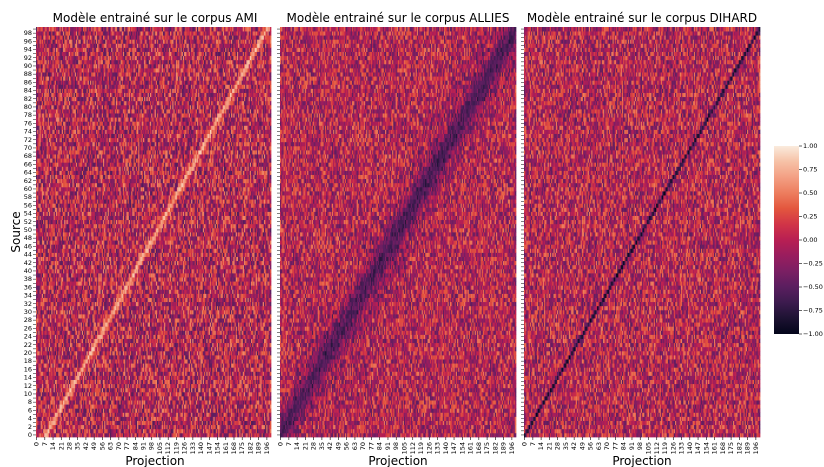 Image resolution: width=824 pixels, height=467 pixels. What do you see at coordinates (155, 18) in the screenshot?
I see `panel-title: Modèle entrainé sur le corpus AMI` at bounding box center [155, 18].